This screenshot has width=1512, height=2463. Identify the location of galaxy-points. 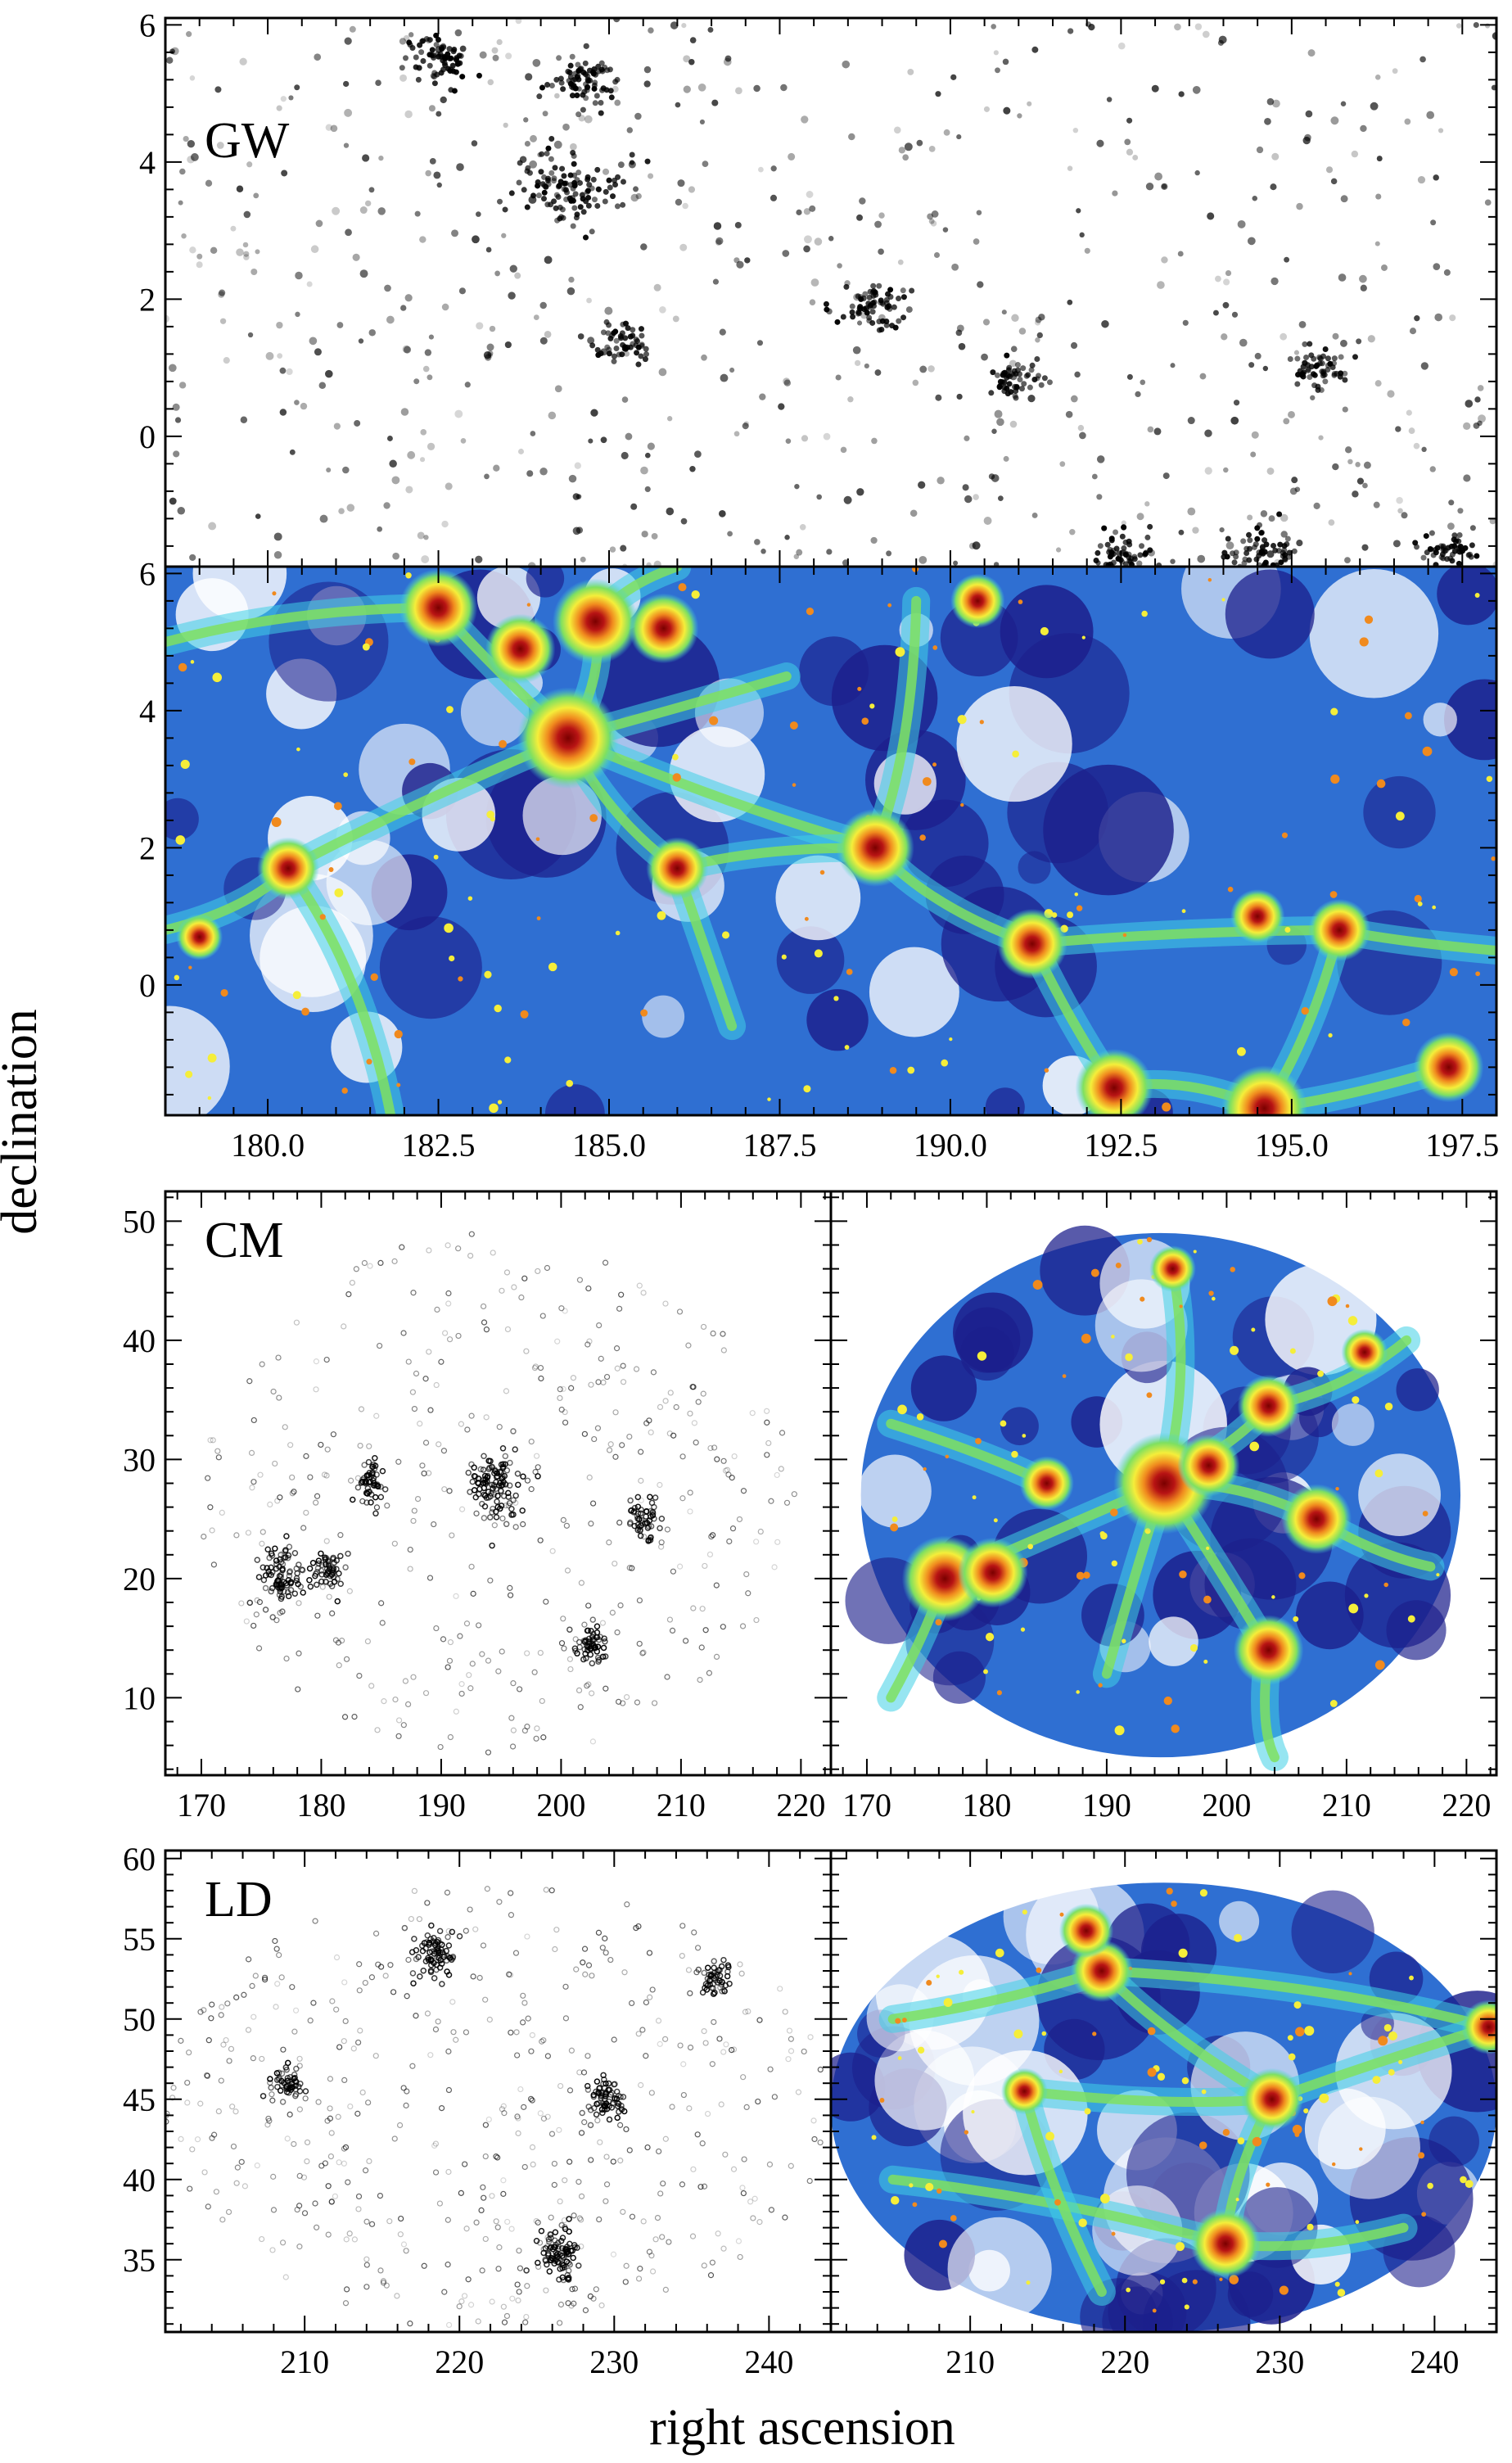
(495, 2108).